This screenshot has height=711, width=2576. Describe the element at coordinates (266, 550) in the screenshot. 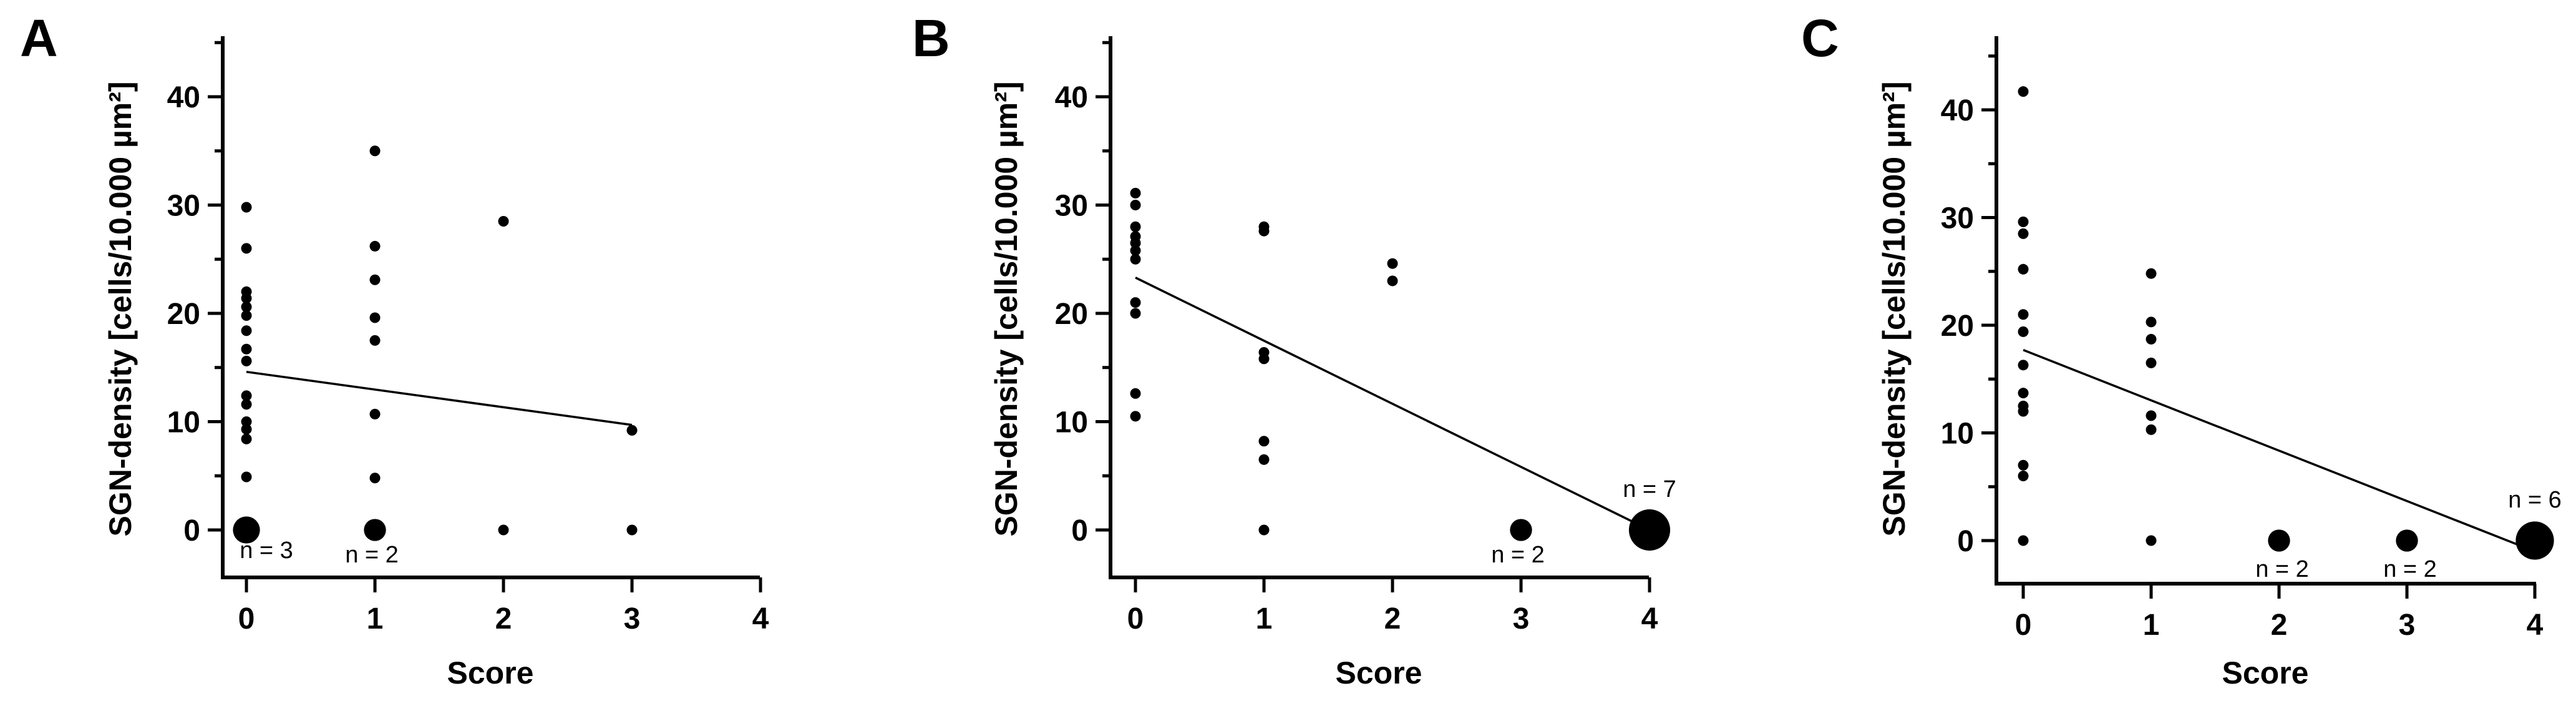

I see `n-count-label: n = 3` at that location.